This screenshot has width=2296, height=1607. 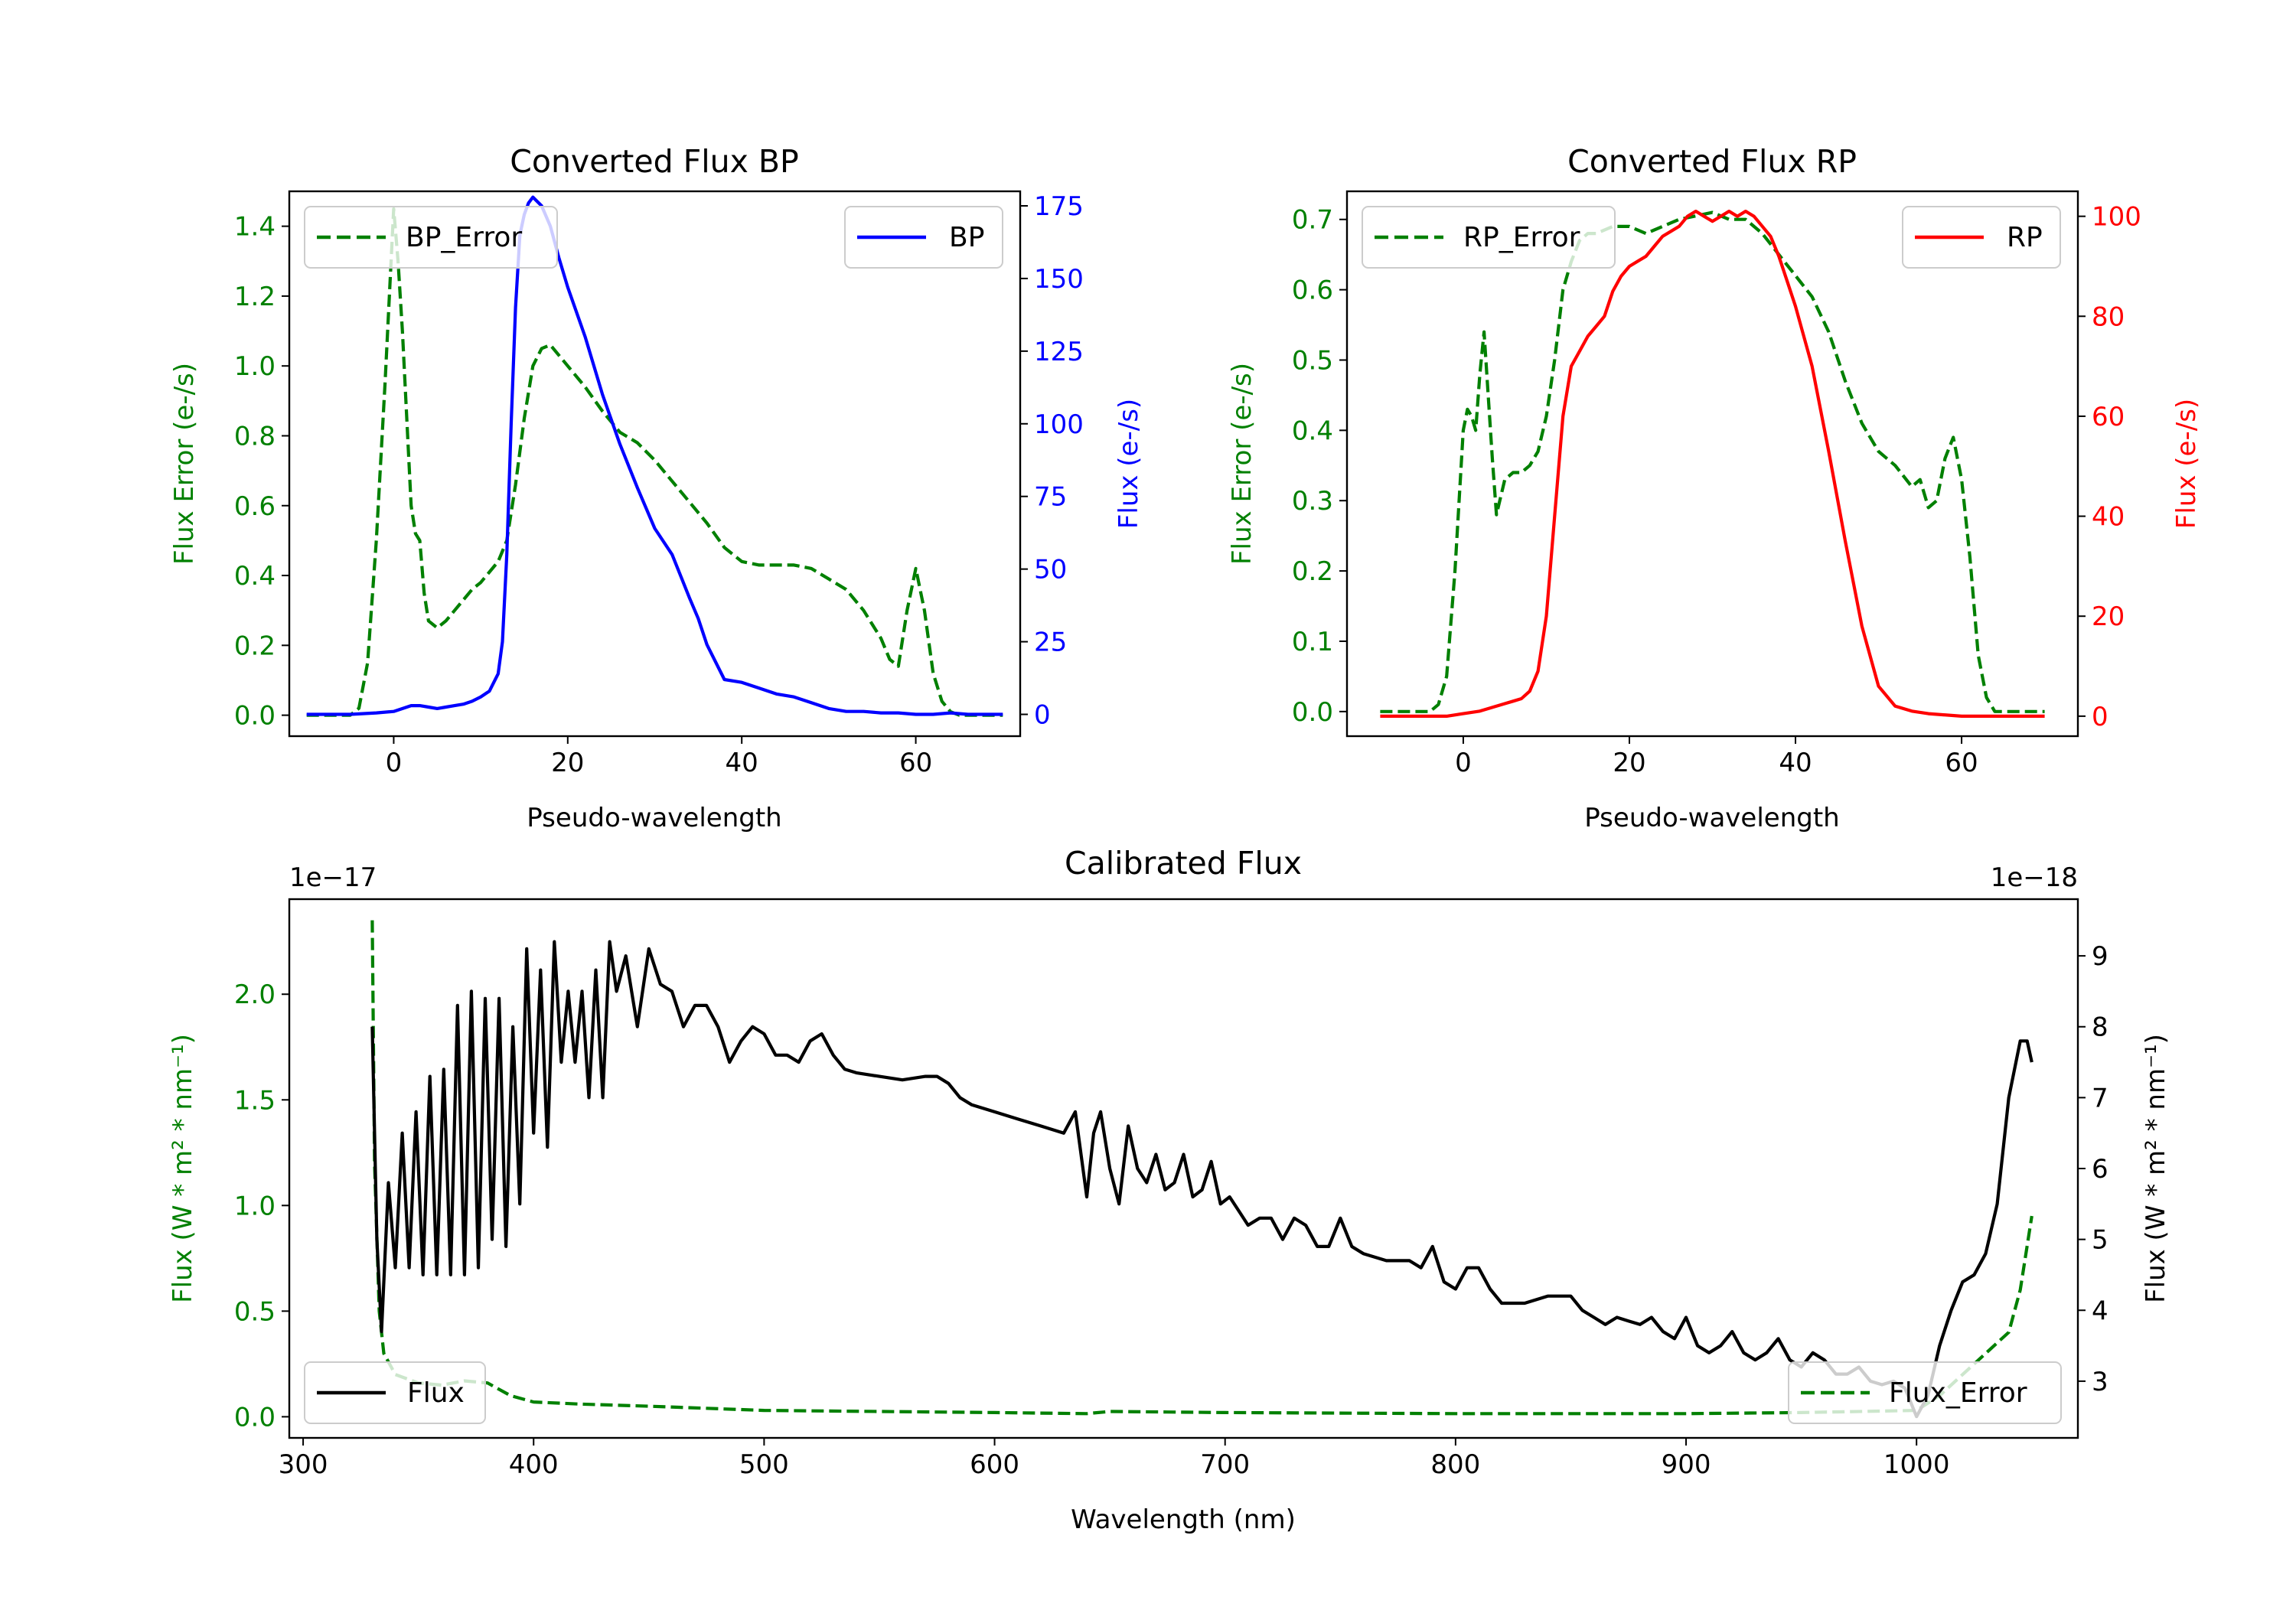 I want to click on calibrated-x-tick-label: 600, so click(x=994, y=1464).